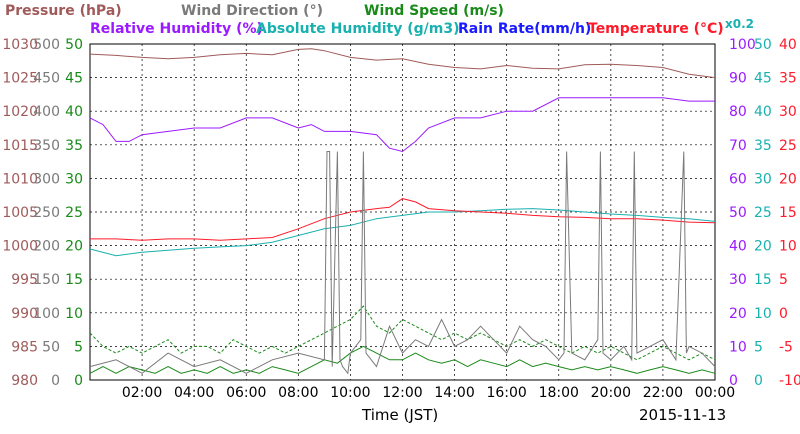  What do you see at coordinates (738, 347) in the screenshot?
I see `y-tick-relative-humidity: 10` at bounding box center [738, 347].